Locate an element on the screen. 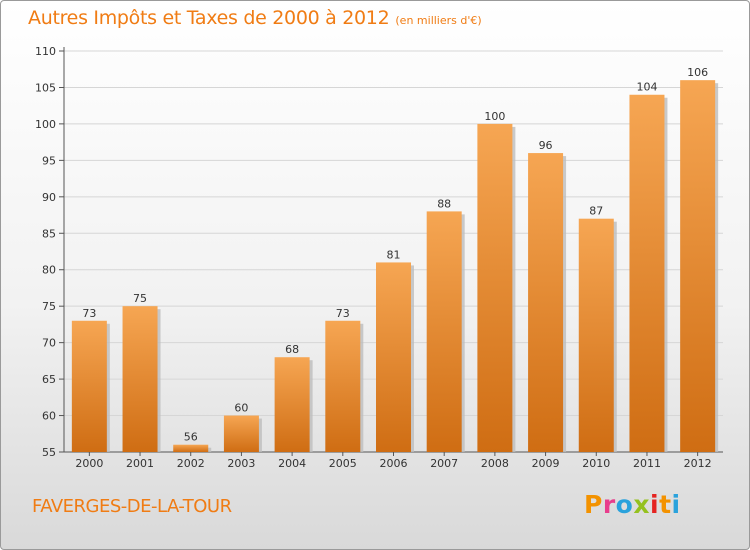 The width and height of the screenshot is (750, 550). x-tick-label: 2000 is located at coordinates (89, 463).